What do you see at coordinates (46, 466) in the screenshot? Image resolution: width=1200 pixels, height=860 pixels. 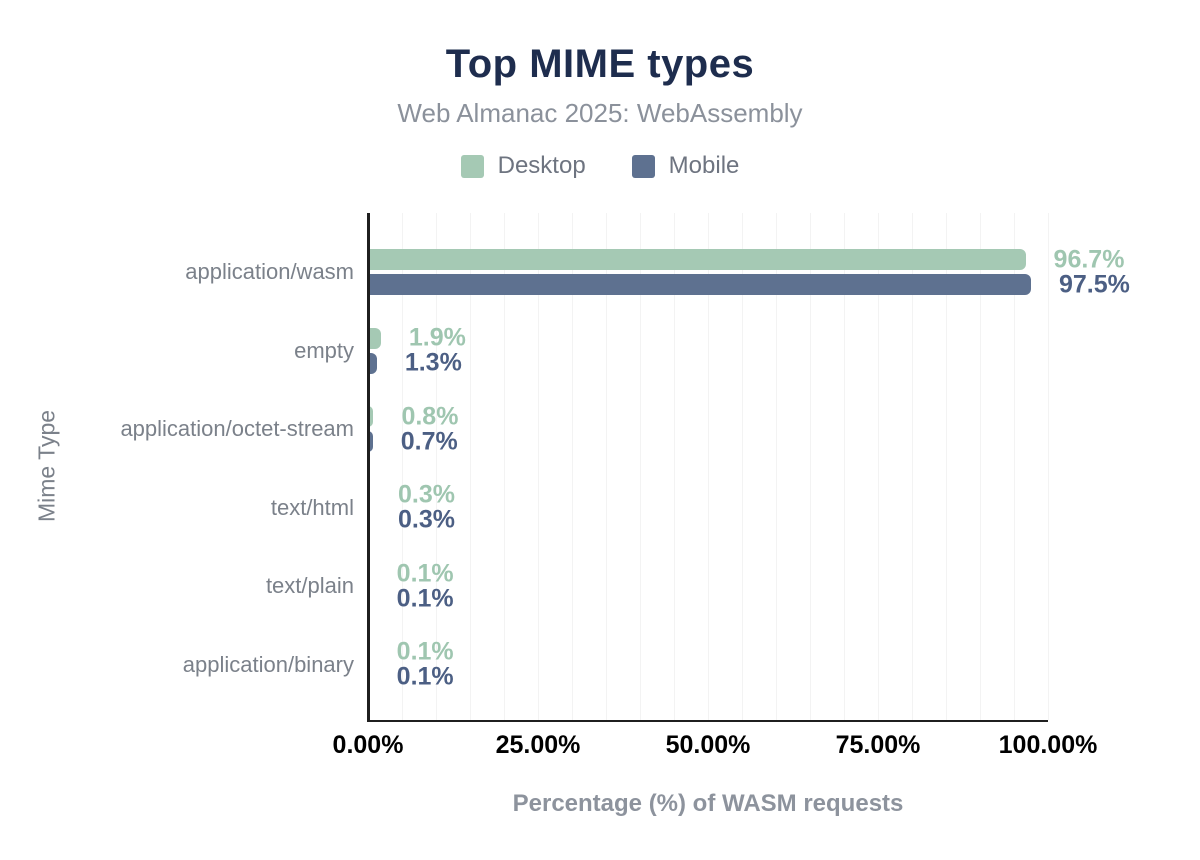 I see `y-axis-title: Mime Type` at bounding box center [46, 466].